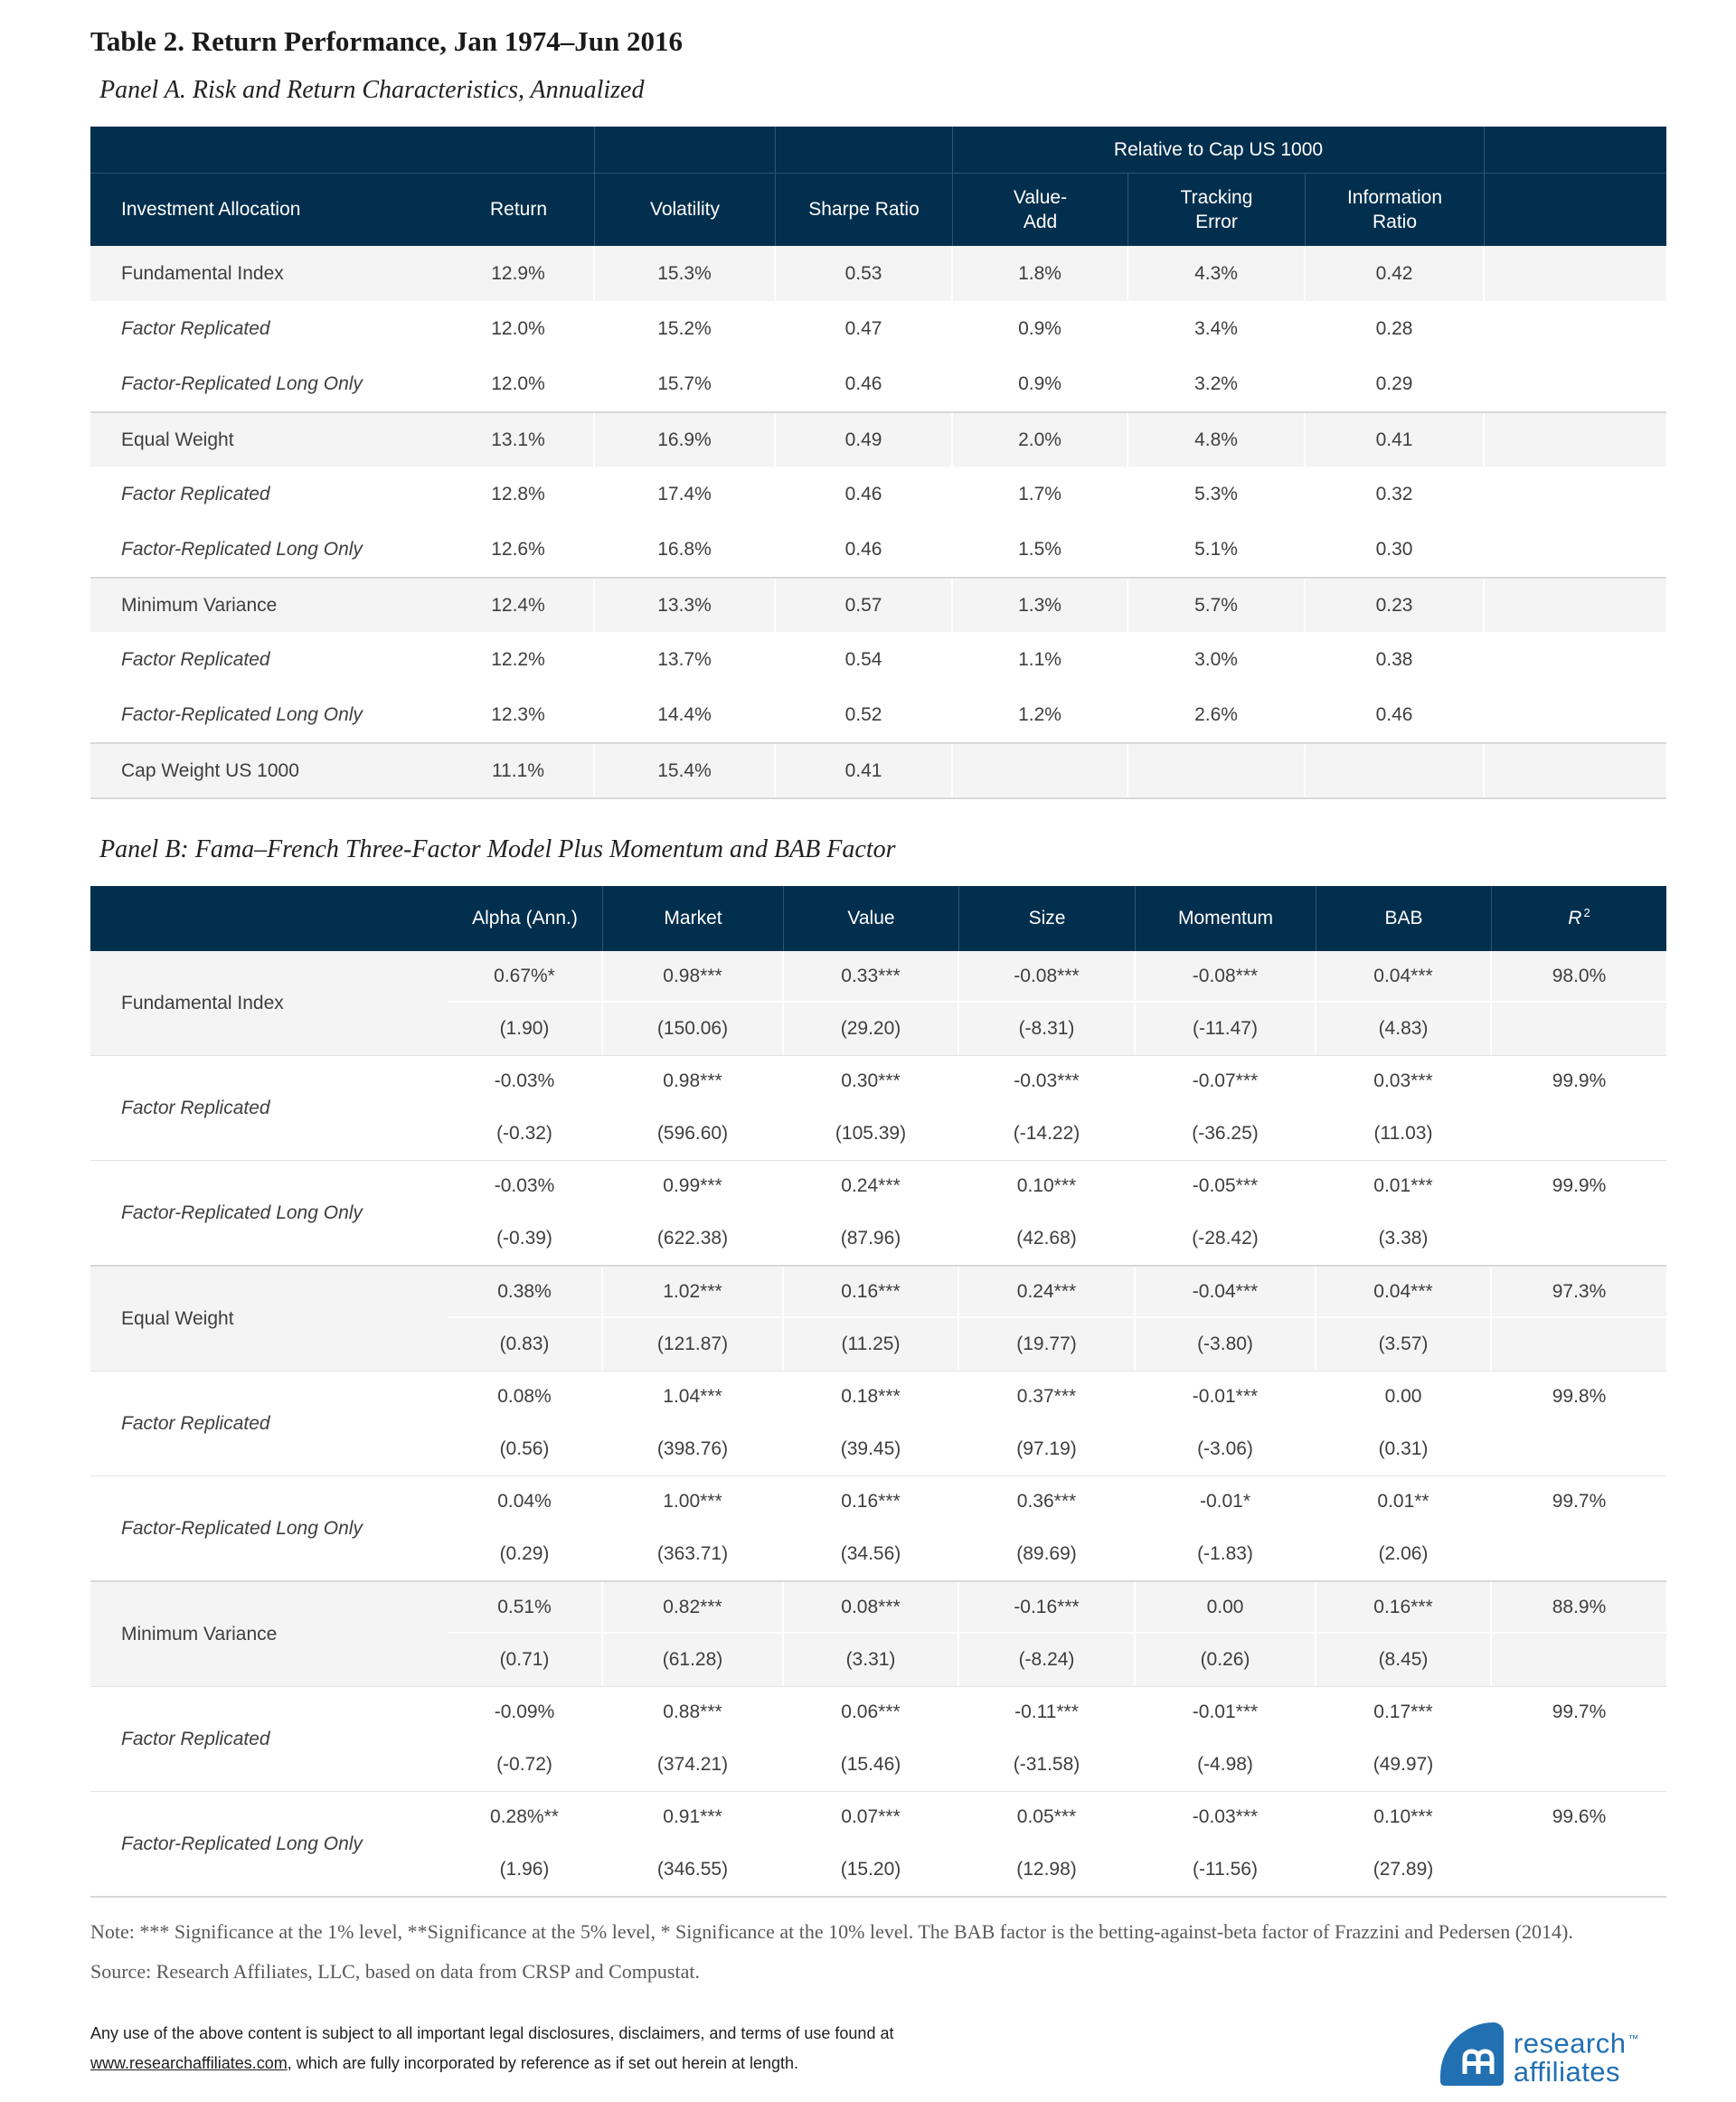  I want to click on cell-r-squared: 99.8%, so click(1579, 1397).